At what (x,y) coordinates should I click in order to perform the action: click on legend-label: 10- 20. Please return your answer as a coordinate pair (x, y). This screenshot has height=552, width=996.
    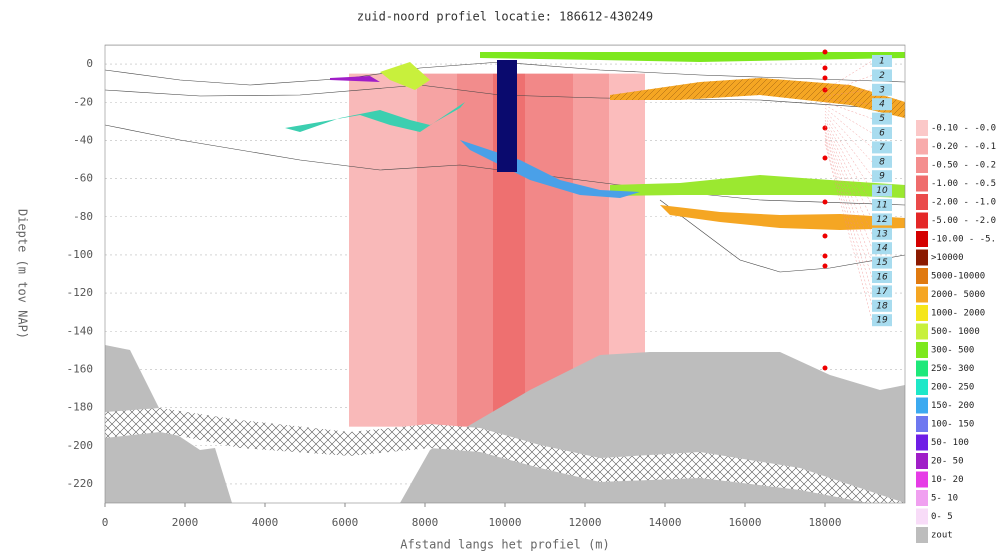
    Looking at the image, I should click on (947, 480).